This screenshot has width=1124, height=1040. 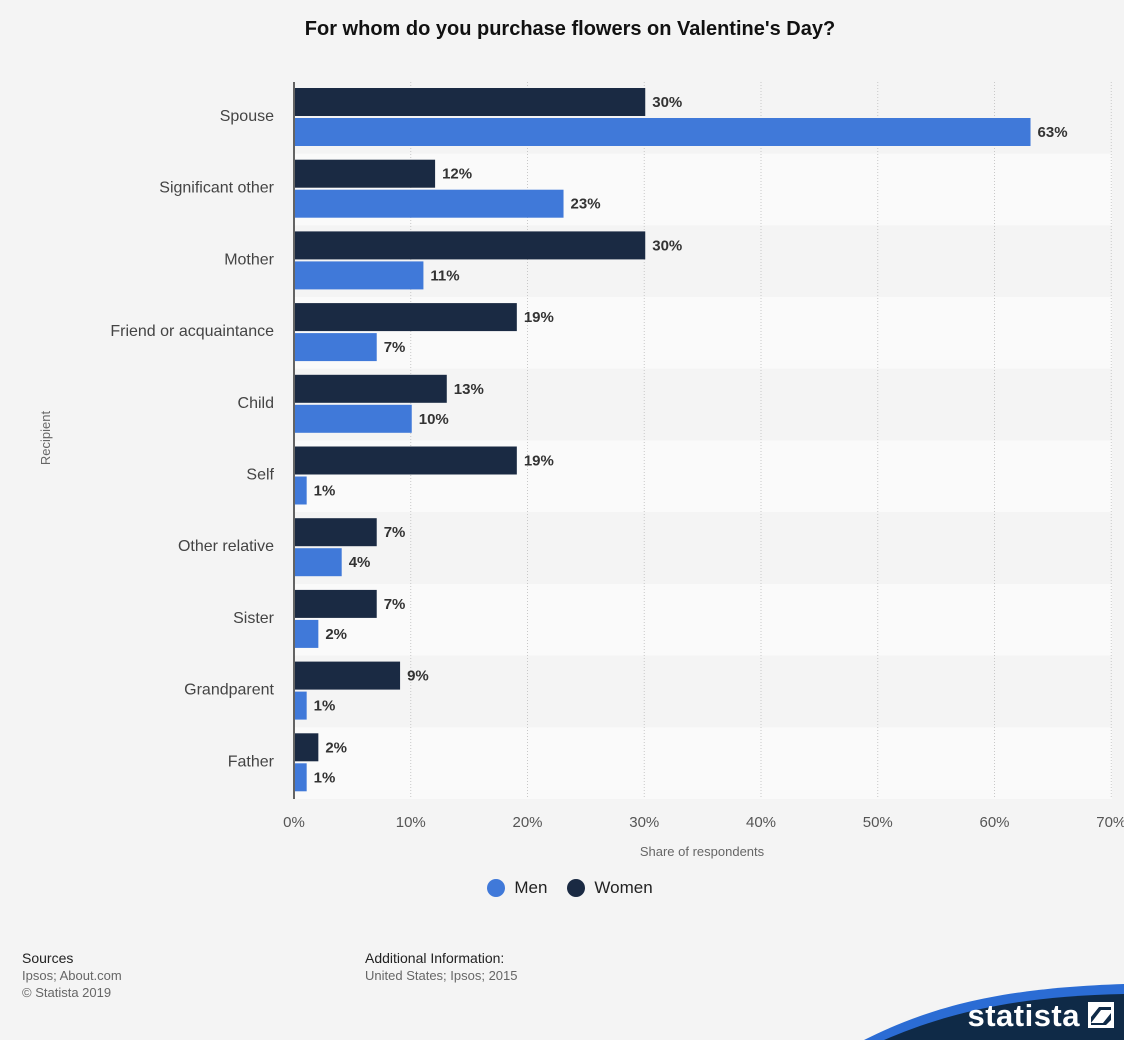 I want to click on statista-icon, so click(x=1101, y=1015).